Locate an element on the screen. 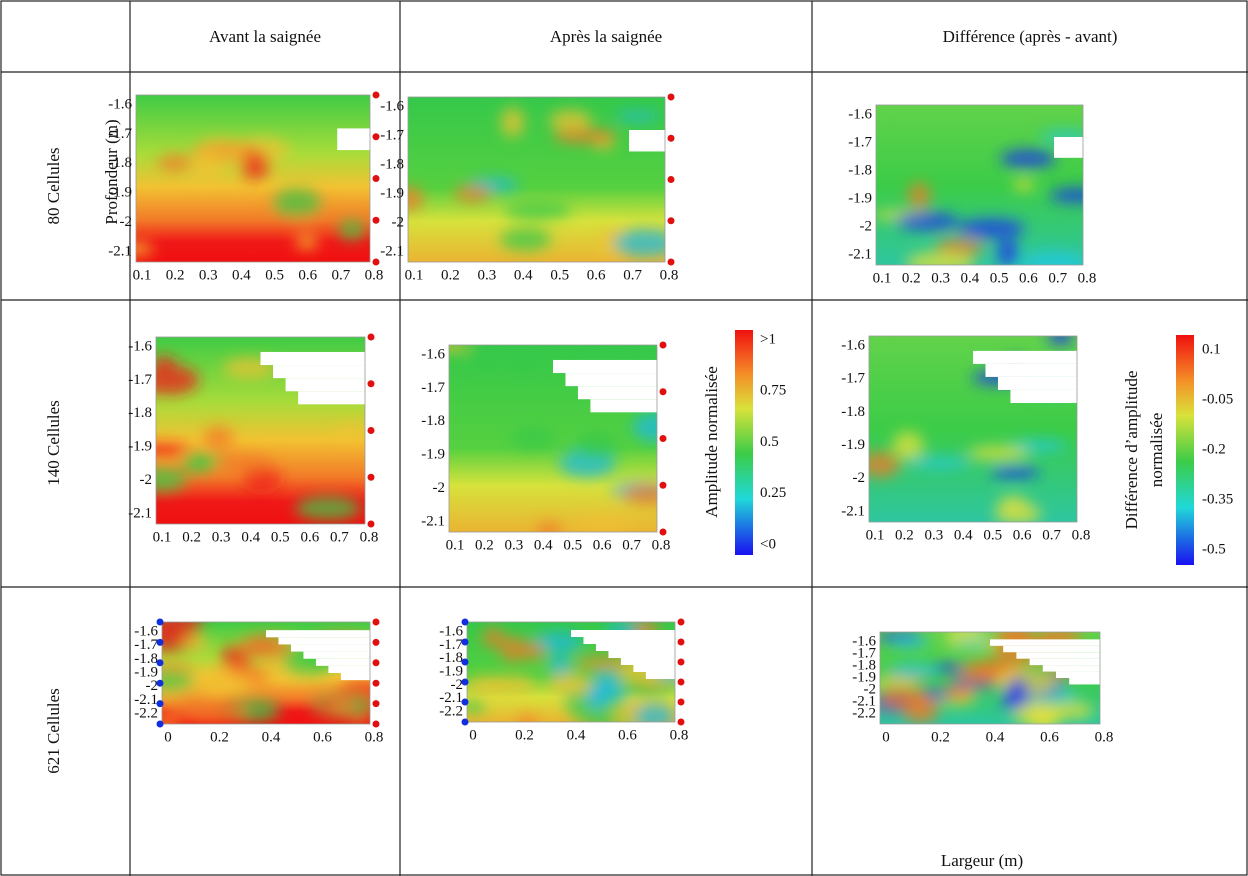 The width and height of the screenshot is (1248, 876). colorbar-tick-label: -0.5 is located at coordinates (1214, 549).